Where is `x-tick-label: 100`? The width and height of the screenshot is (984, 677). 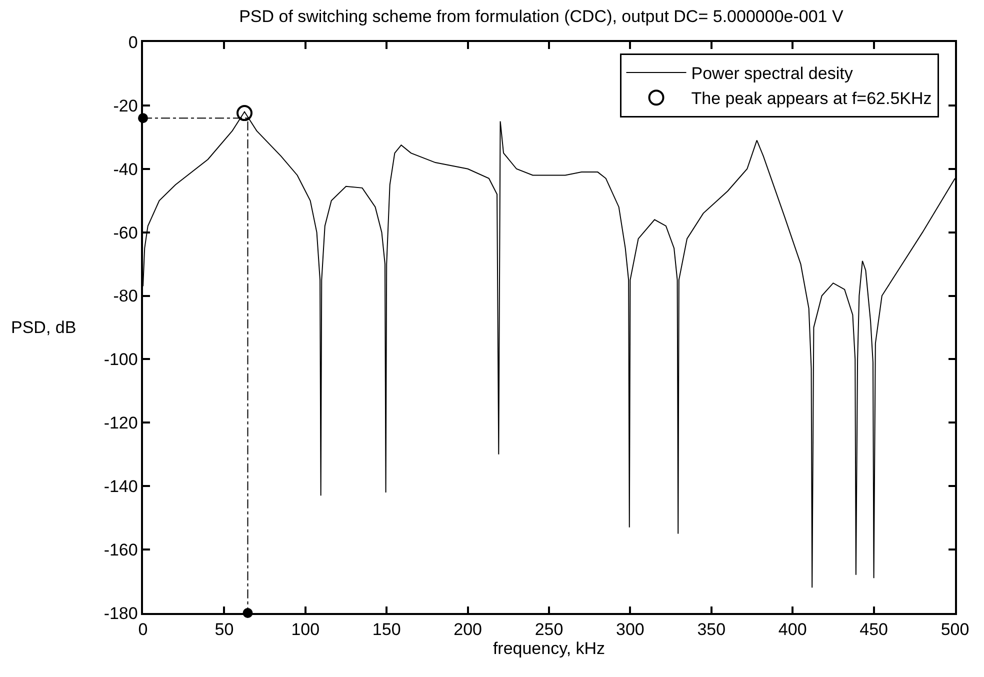
x-tick-label: 100 is located at coordinates (305, 630).